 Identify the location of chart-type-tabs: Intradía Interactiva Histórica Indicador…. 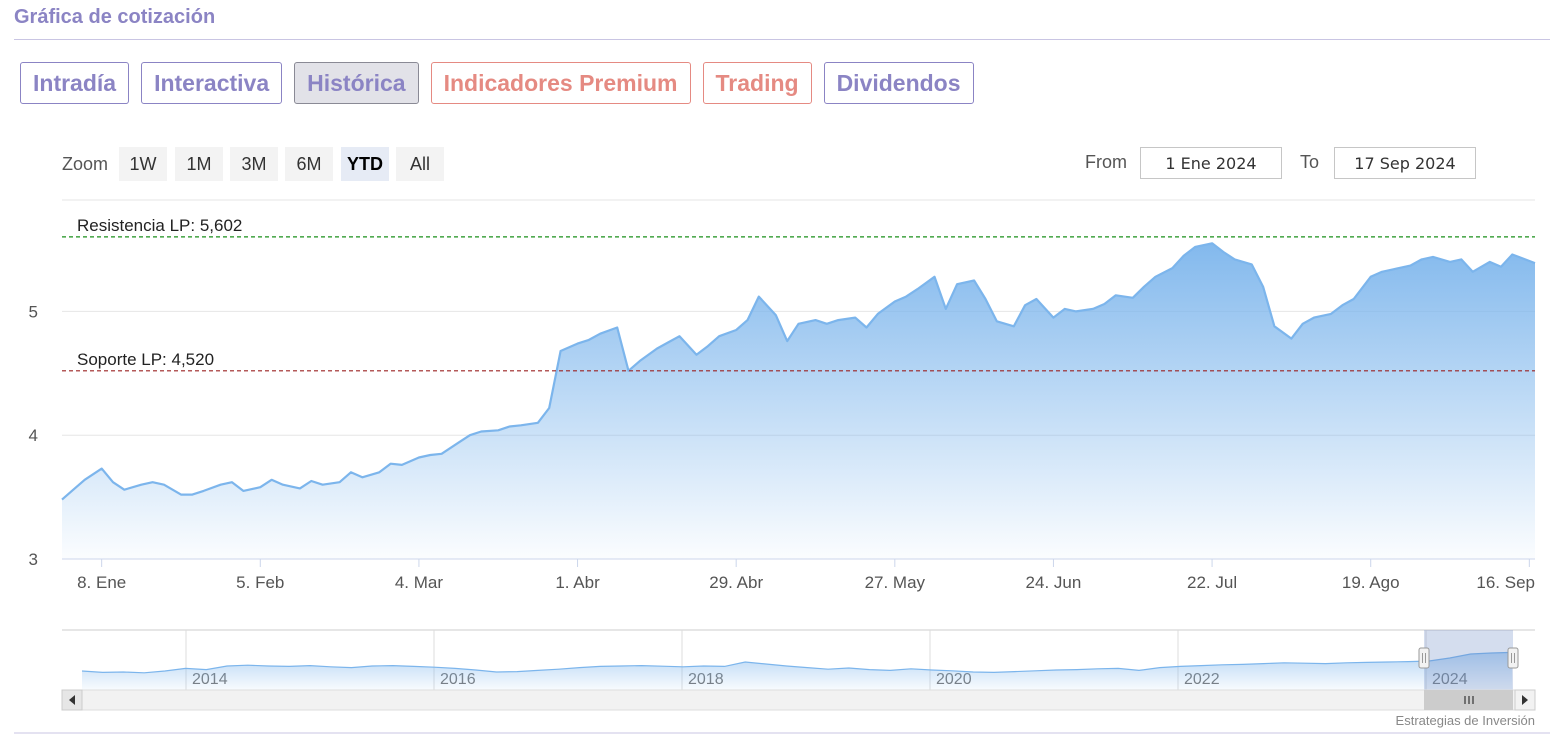
(497, 83).